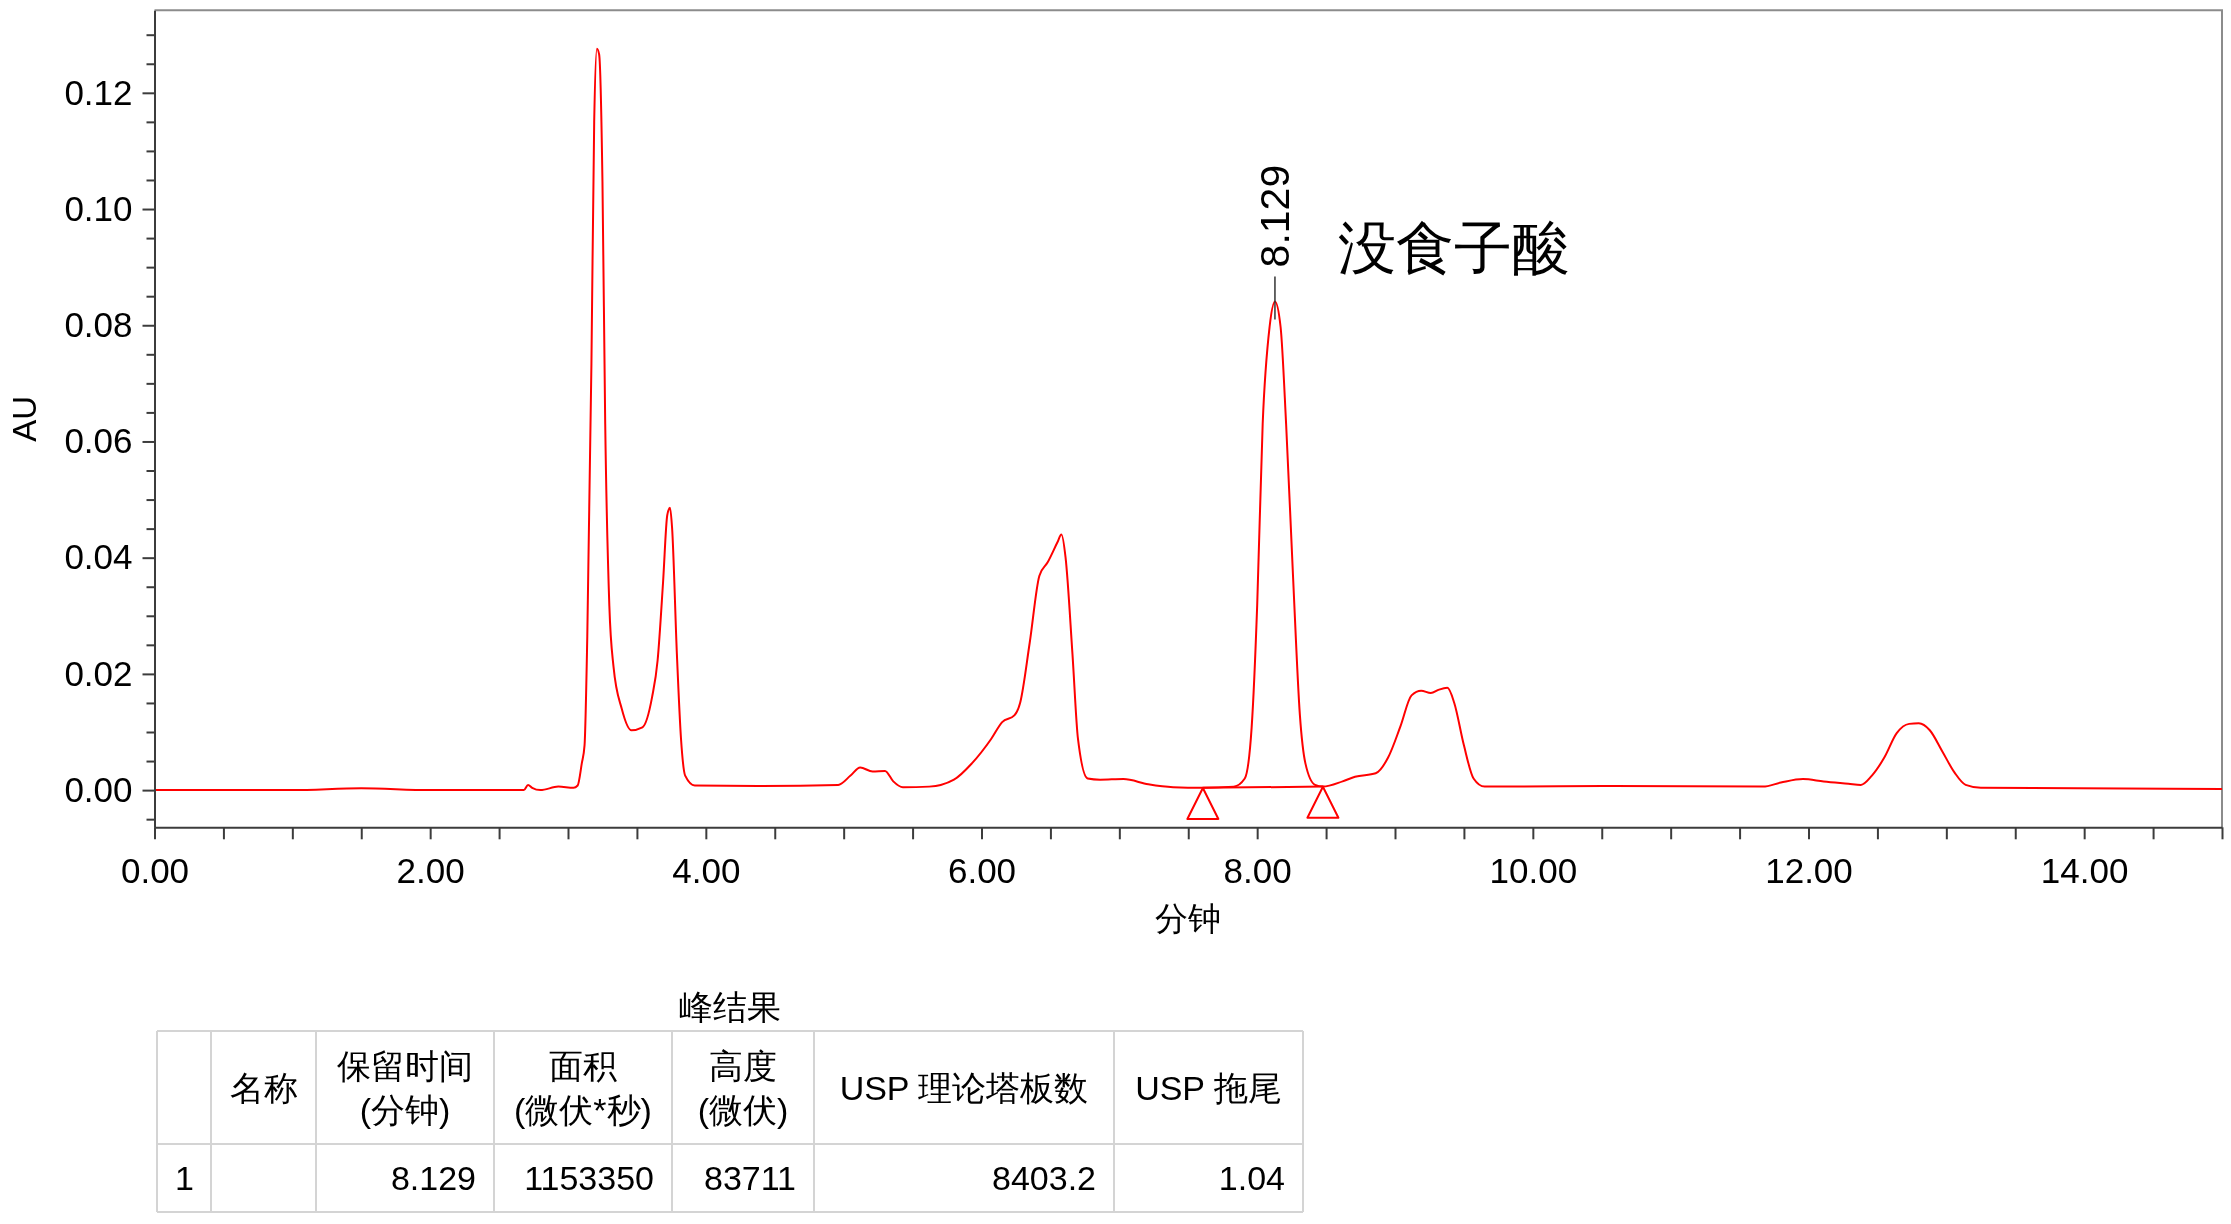 This screenshot has width=2231, height=1224. Describe the element at coordinates (706, 871) in the screenshot. I see `x-tick-label: 4.00` at that location.